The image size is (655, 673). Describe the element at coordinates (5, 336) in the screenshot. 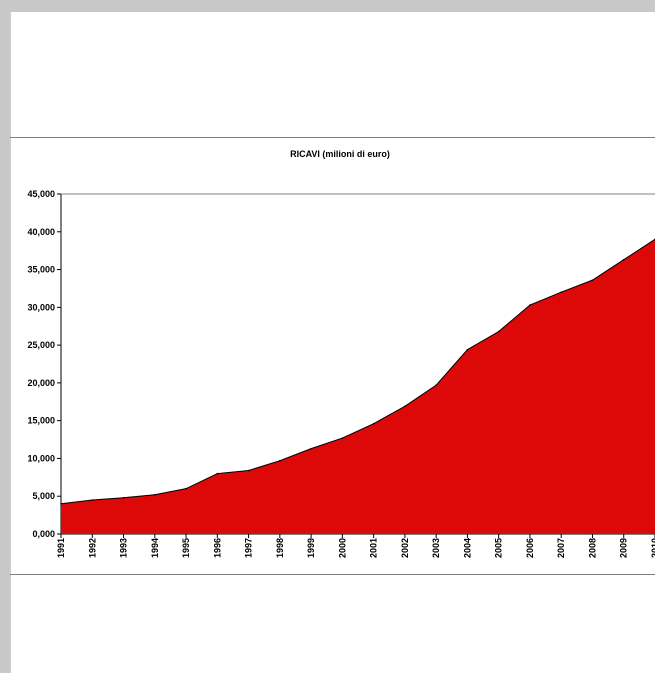

I see `window-frame-left` at that location.